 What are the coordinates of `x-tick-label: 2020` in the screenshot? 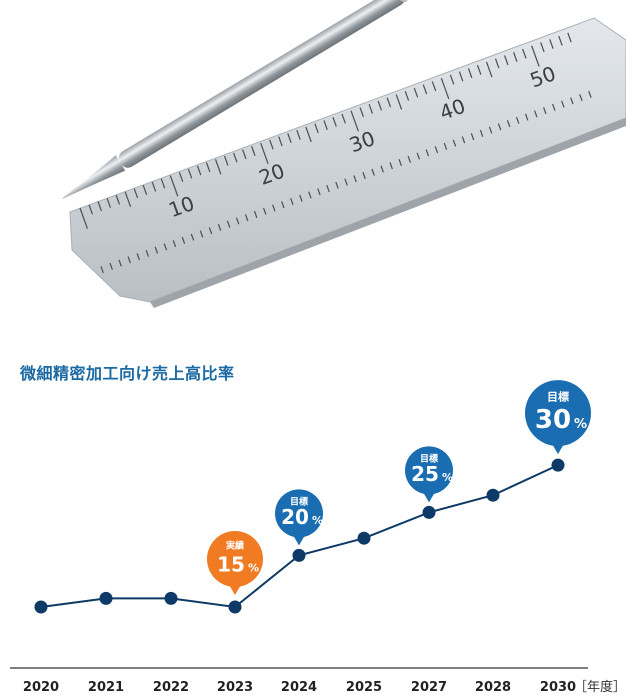 It's located at (41, 687).